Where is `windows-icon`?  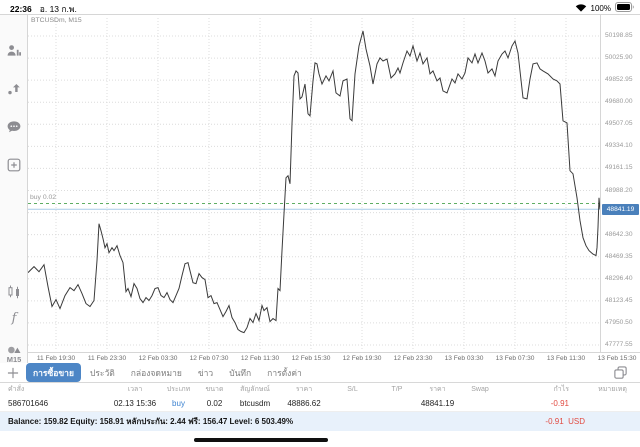 windows-icon is located at coordinates (620, 372).